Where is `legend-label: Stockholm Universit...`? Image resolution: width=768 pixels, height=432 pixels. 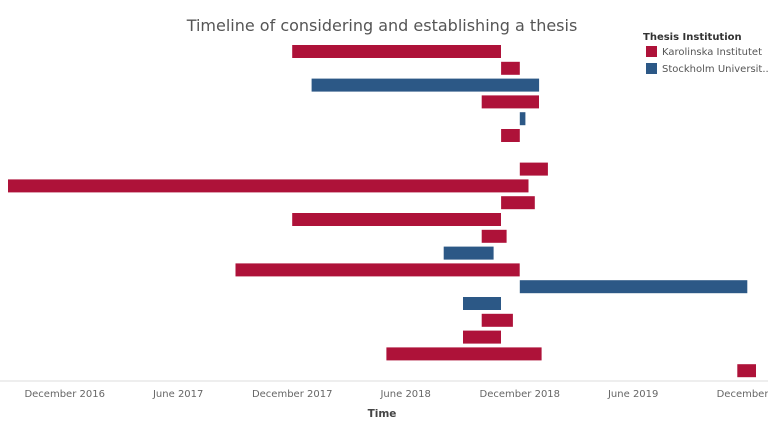 legend-label: Stockholm Universit... is located at coordinates (715, 69).